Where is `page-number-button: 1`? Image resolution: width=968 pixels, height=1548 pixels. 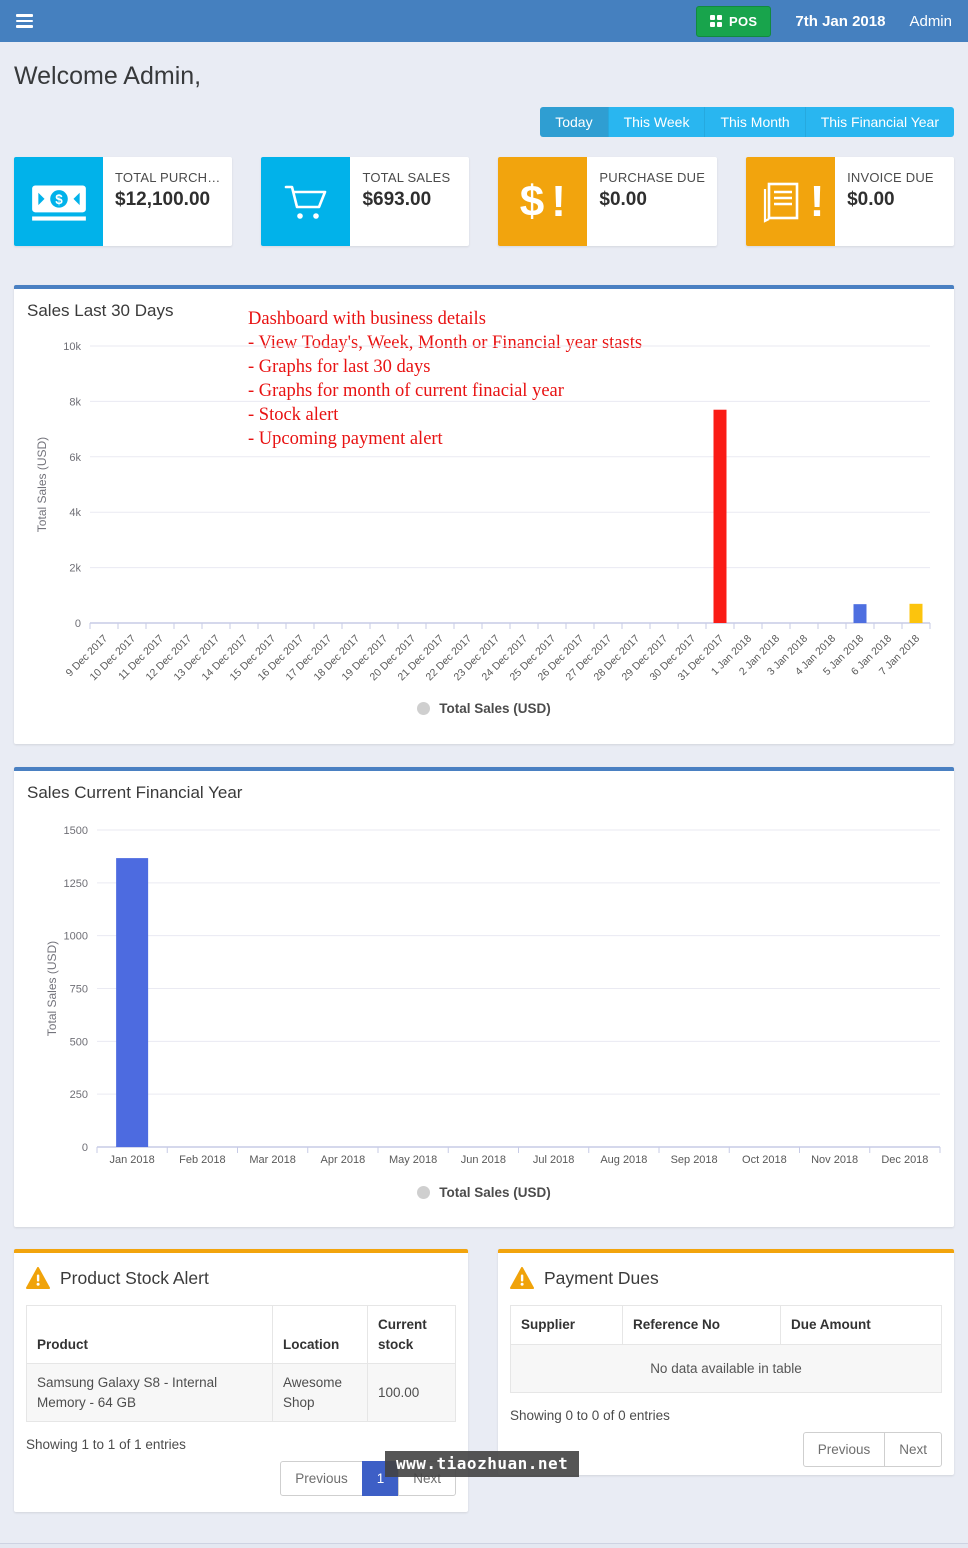
page-number-button: 1 is located at coordinates (380, 1479).